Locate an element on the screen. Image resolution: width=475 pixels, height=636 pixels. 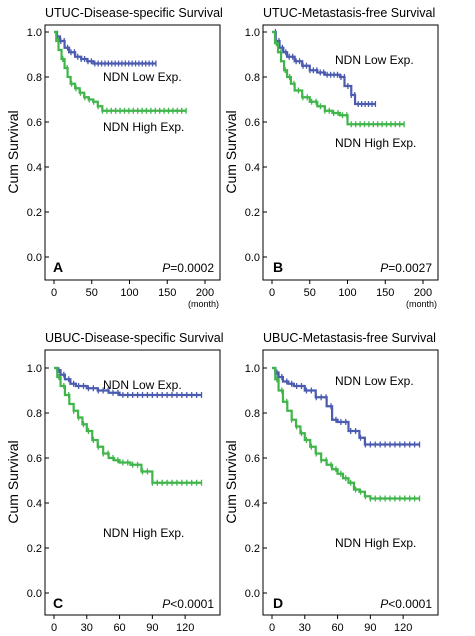
panel-d-p-text: <0.0001 is located at coordinates (410, 604).